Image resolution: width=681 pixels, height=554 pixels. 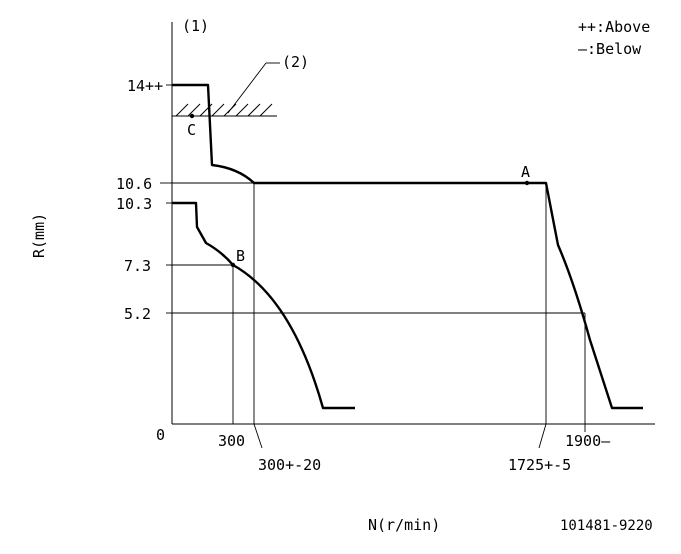 What do you see at coordinates (231, 441) in the screenshot?
I see `x-tick-label-300: 300` at bounding box center [231, 441].